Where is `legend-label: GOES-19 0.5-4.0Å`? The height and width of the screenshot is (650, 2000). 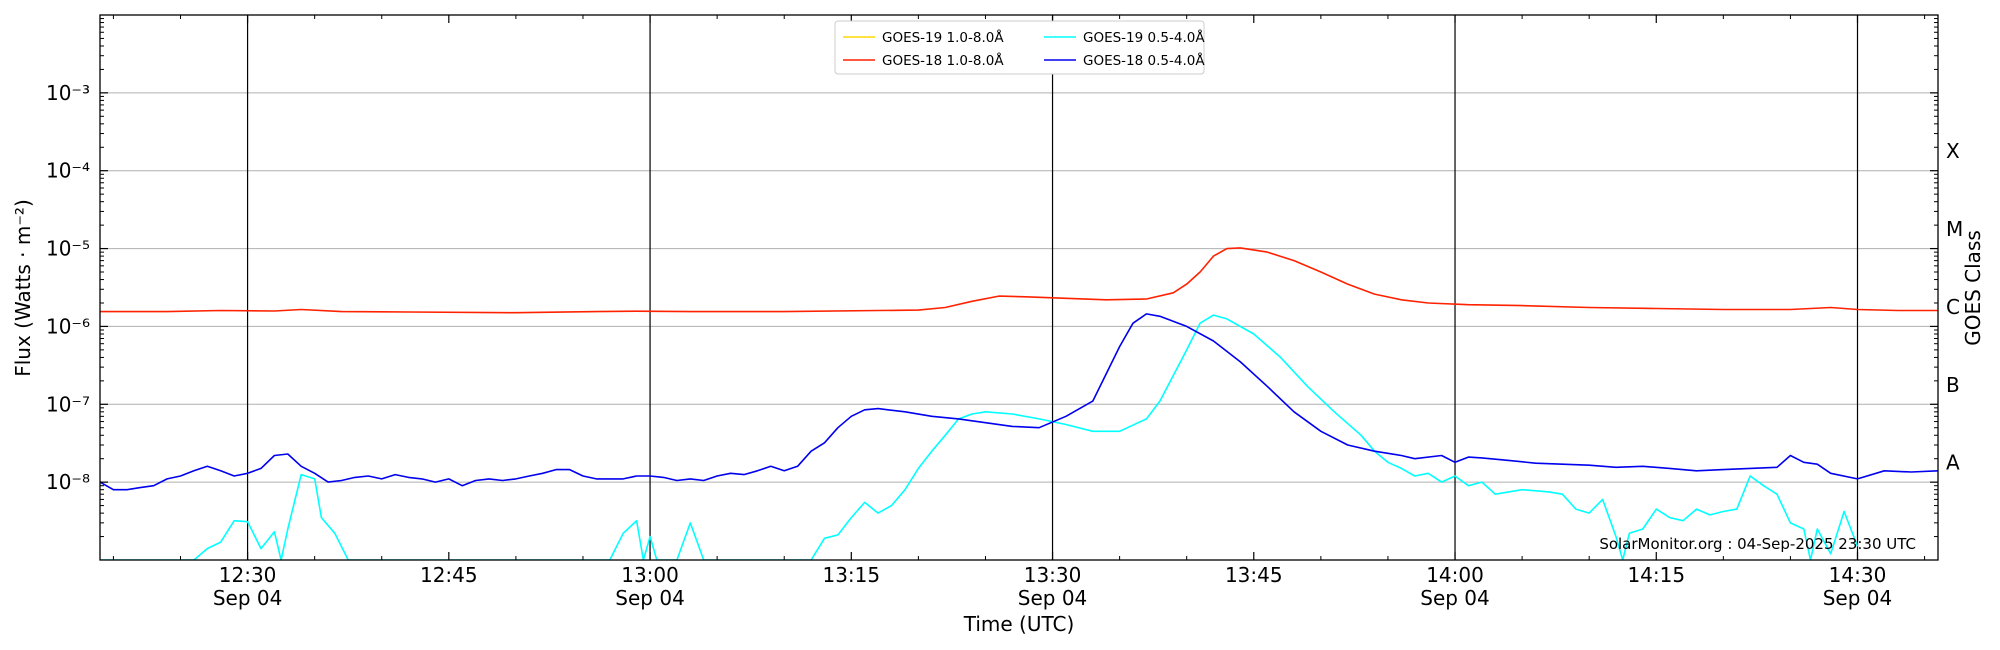 legend-label: GOES-19 0.5-4.0Å is located at coordinates (1144, 37).